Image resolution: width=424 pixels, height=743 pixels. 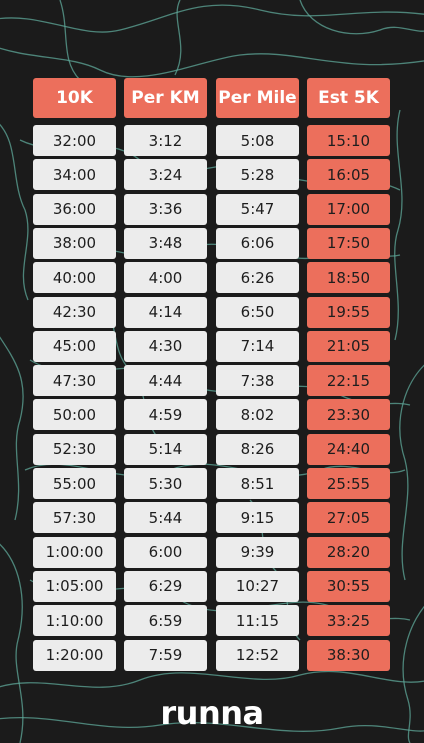 I want to click on cell-10k: 1:10:00, so click(x=74, y=621).